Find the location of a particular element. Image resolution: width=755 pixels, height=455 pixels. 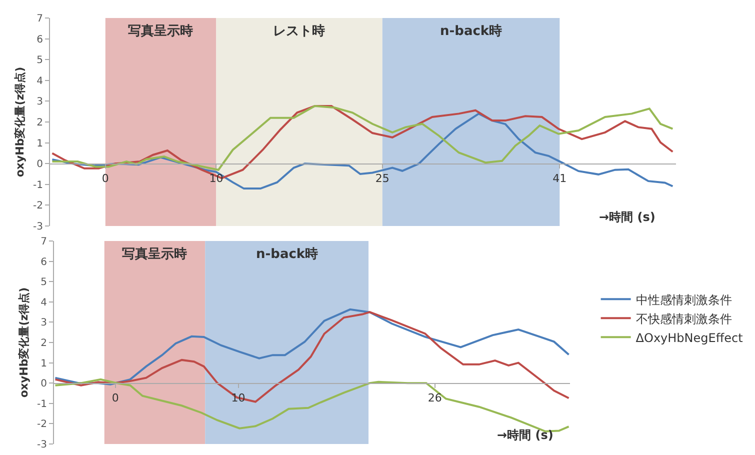

legend-label: ΔOxyHbNegEffect is located at coordinates (690, 337).